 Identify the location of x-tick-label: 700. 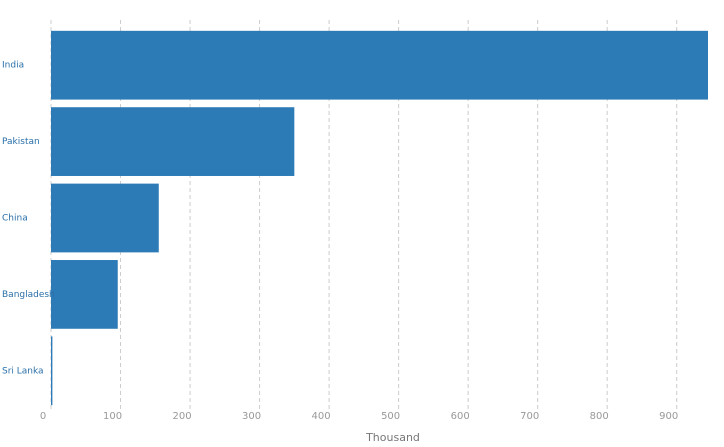
(529, 416).